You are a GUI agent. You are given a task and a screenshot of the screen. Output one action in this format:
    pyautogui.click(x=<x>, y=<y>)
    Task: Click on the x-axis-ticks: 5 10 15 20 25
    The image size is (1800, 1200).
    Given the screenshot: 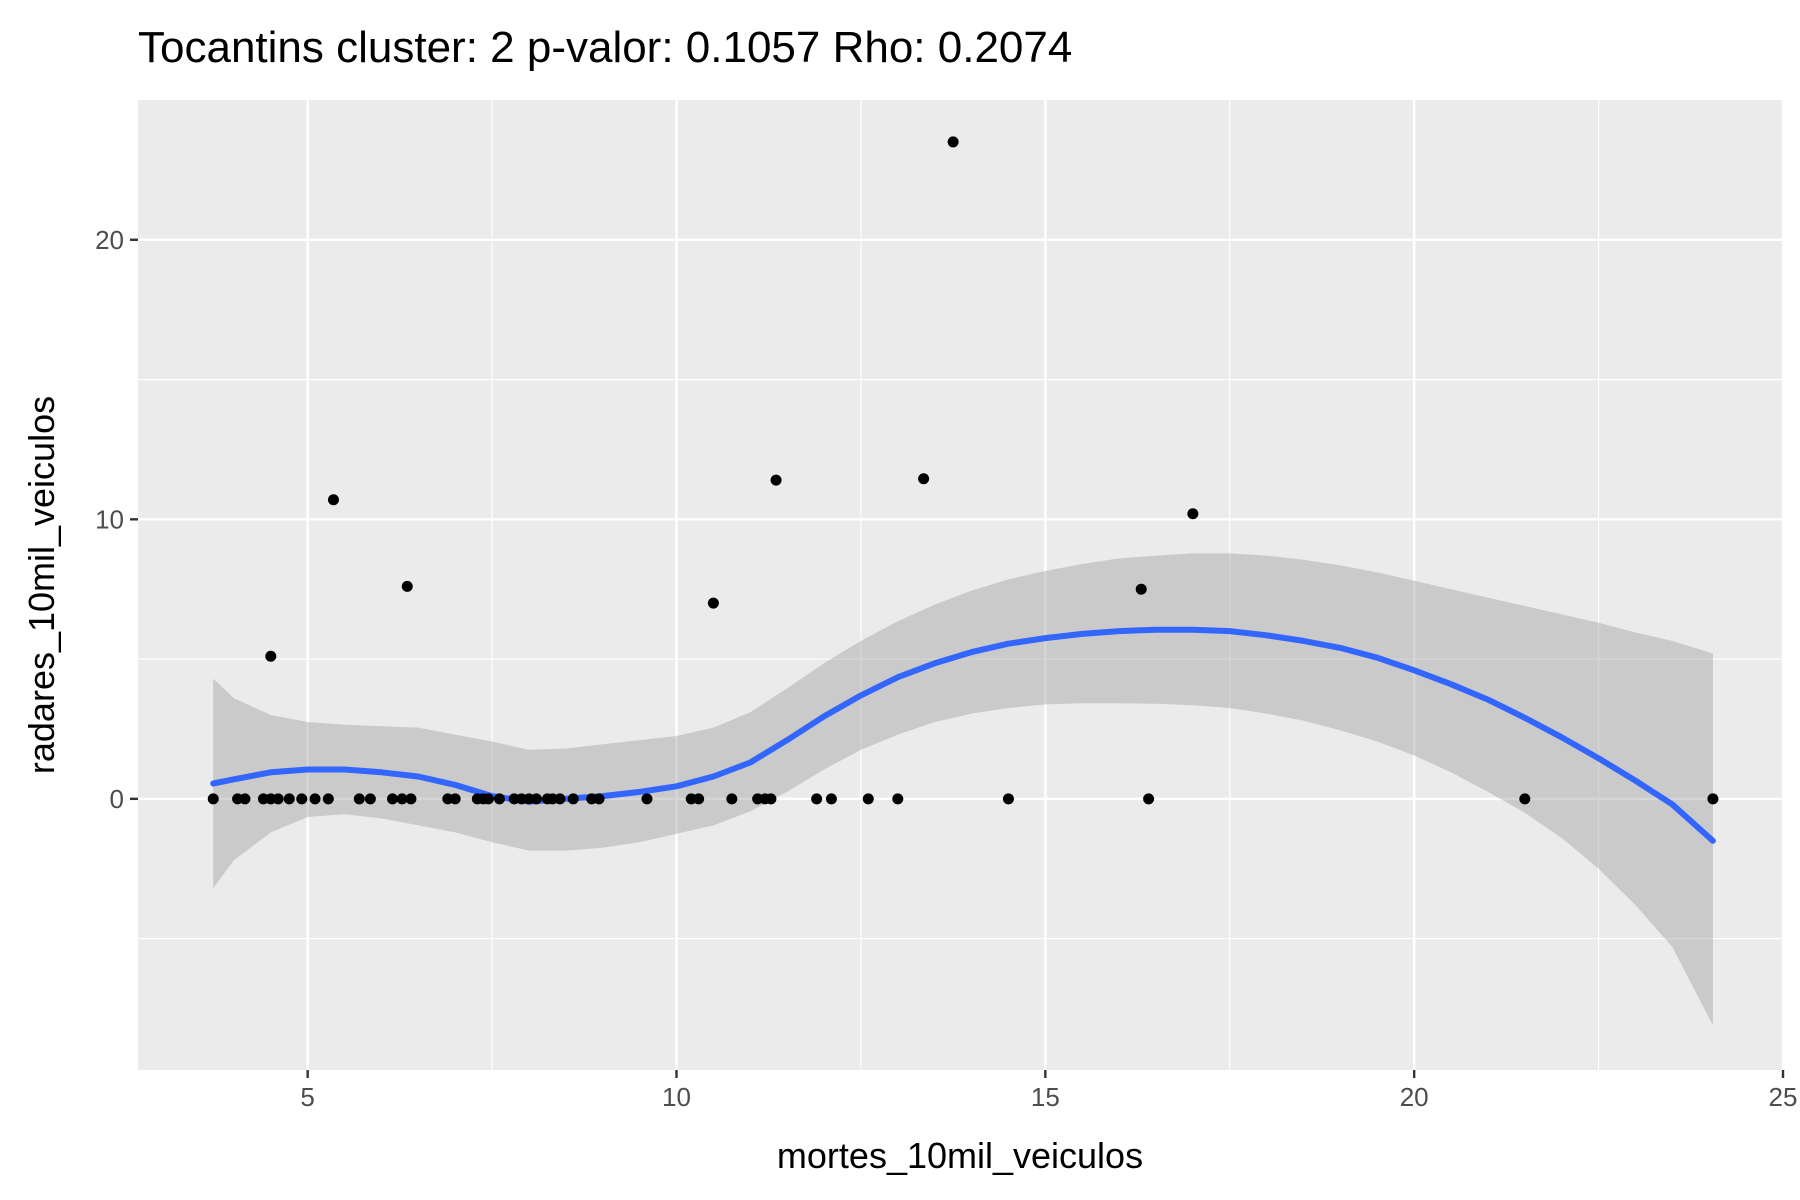 What is the action you would take?
    pyautogui.click(x=1048, y=1091)
    